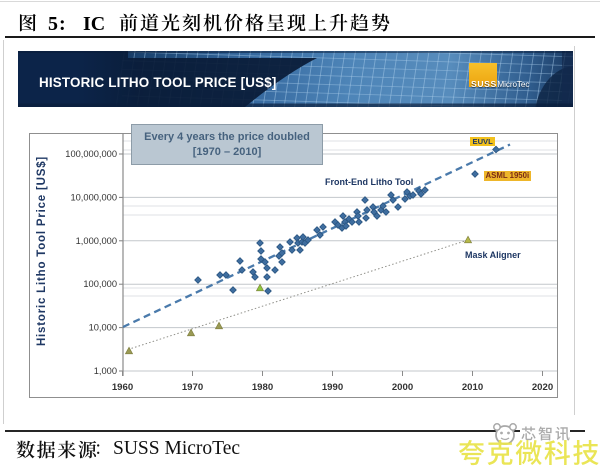  I want to click on svg-text: 100,000, so click(100, 284).